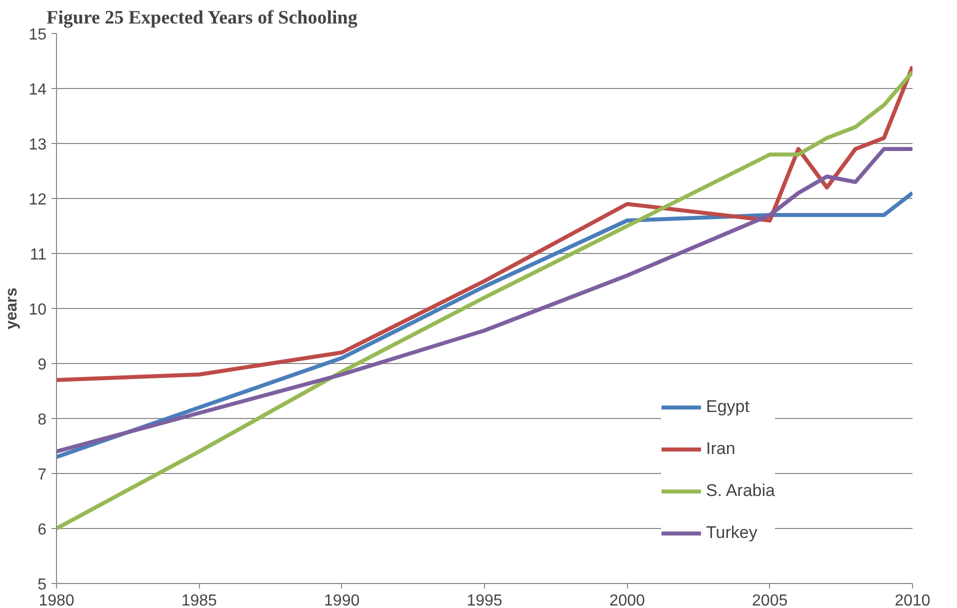  What do you see at coordinates (627, 600) in the screenshot?
I see `x-tick-label: 2000` at bounding box center [627, 600].